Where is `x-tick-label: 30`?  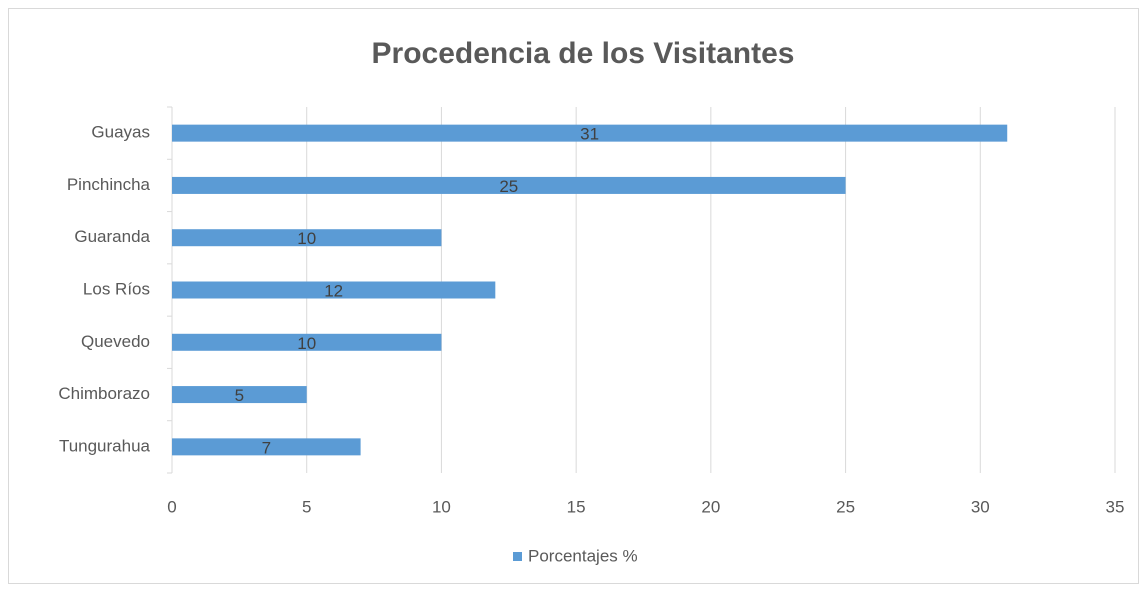
x-tick-label: 30 is located at coordinates (980, 506).